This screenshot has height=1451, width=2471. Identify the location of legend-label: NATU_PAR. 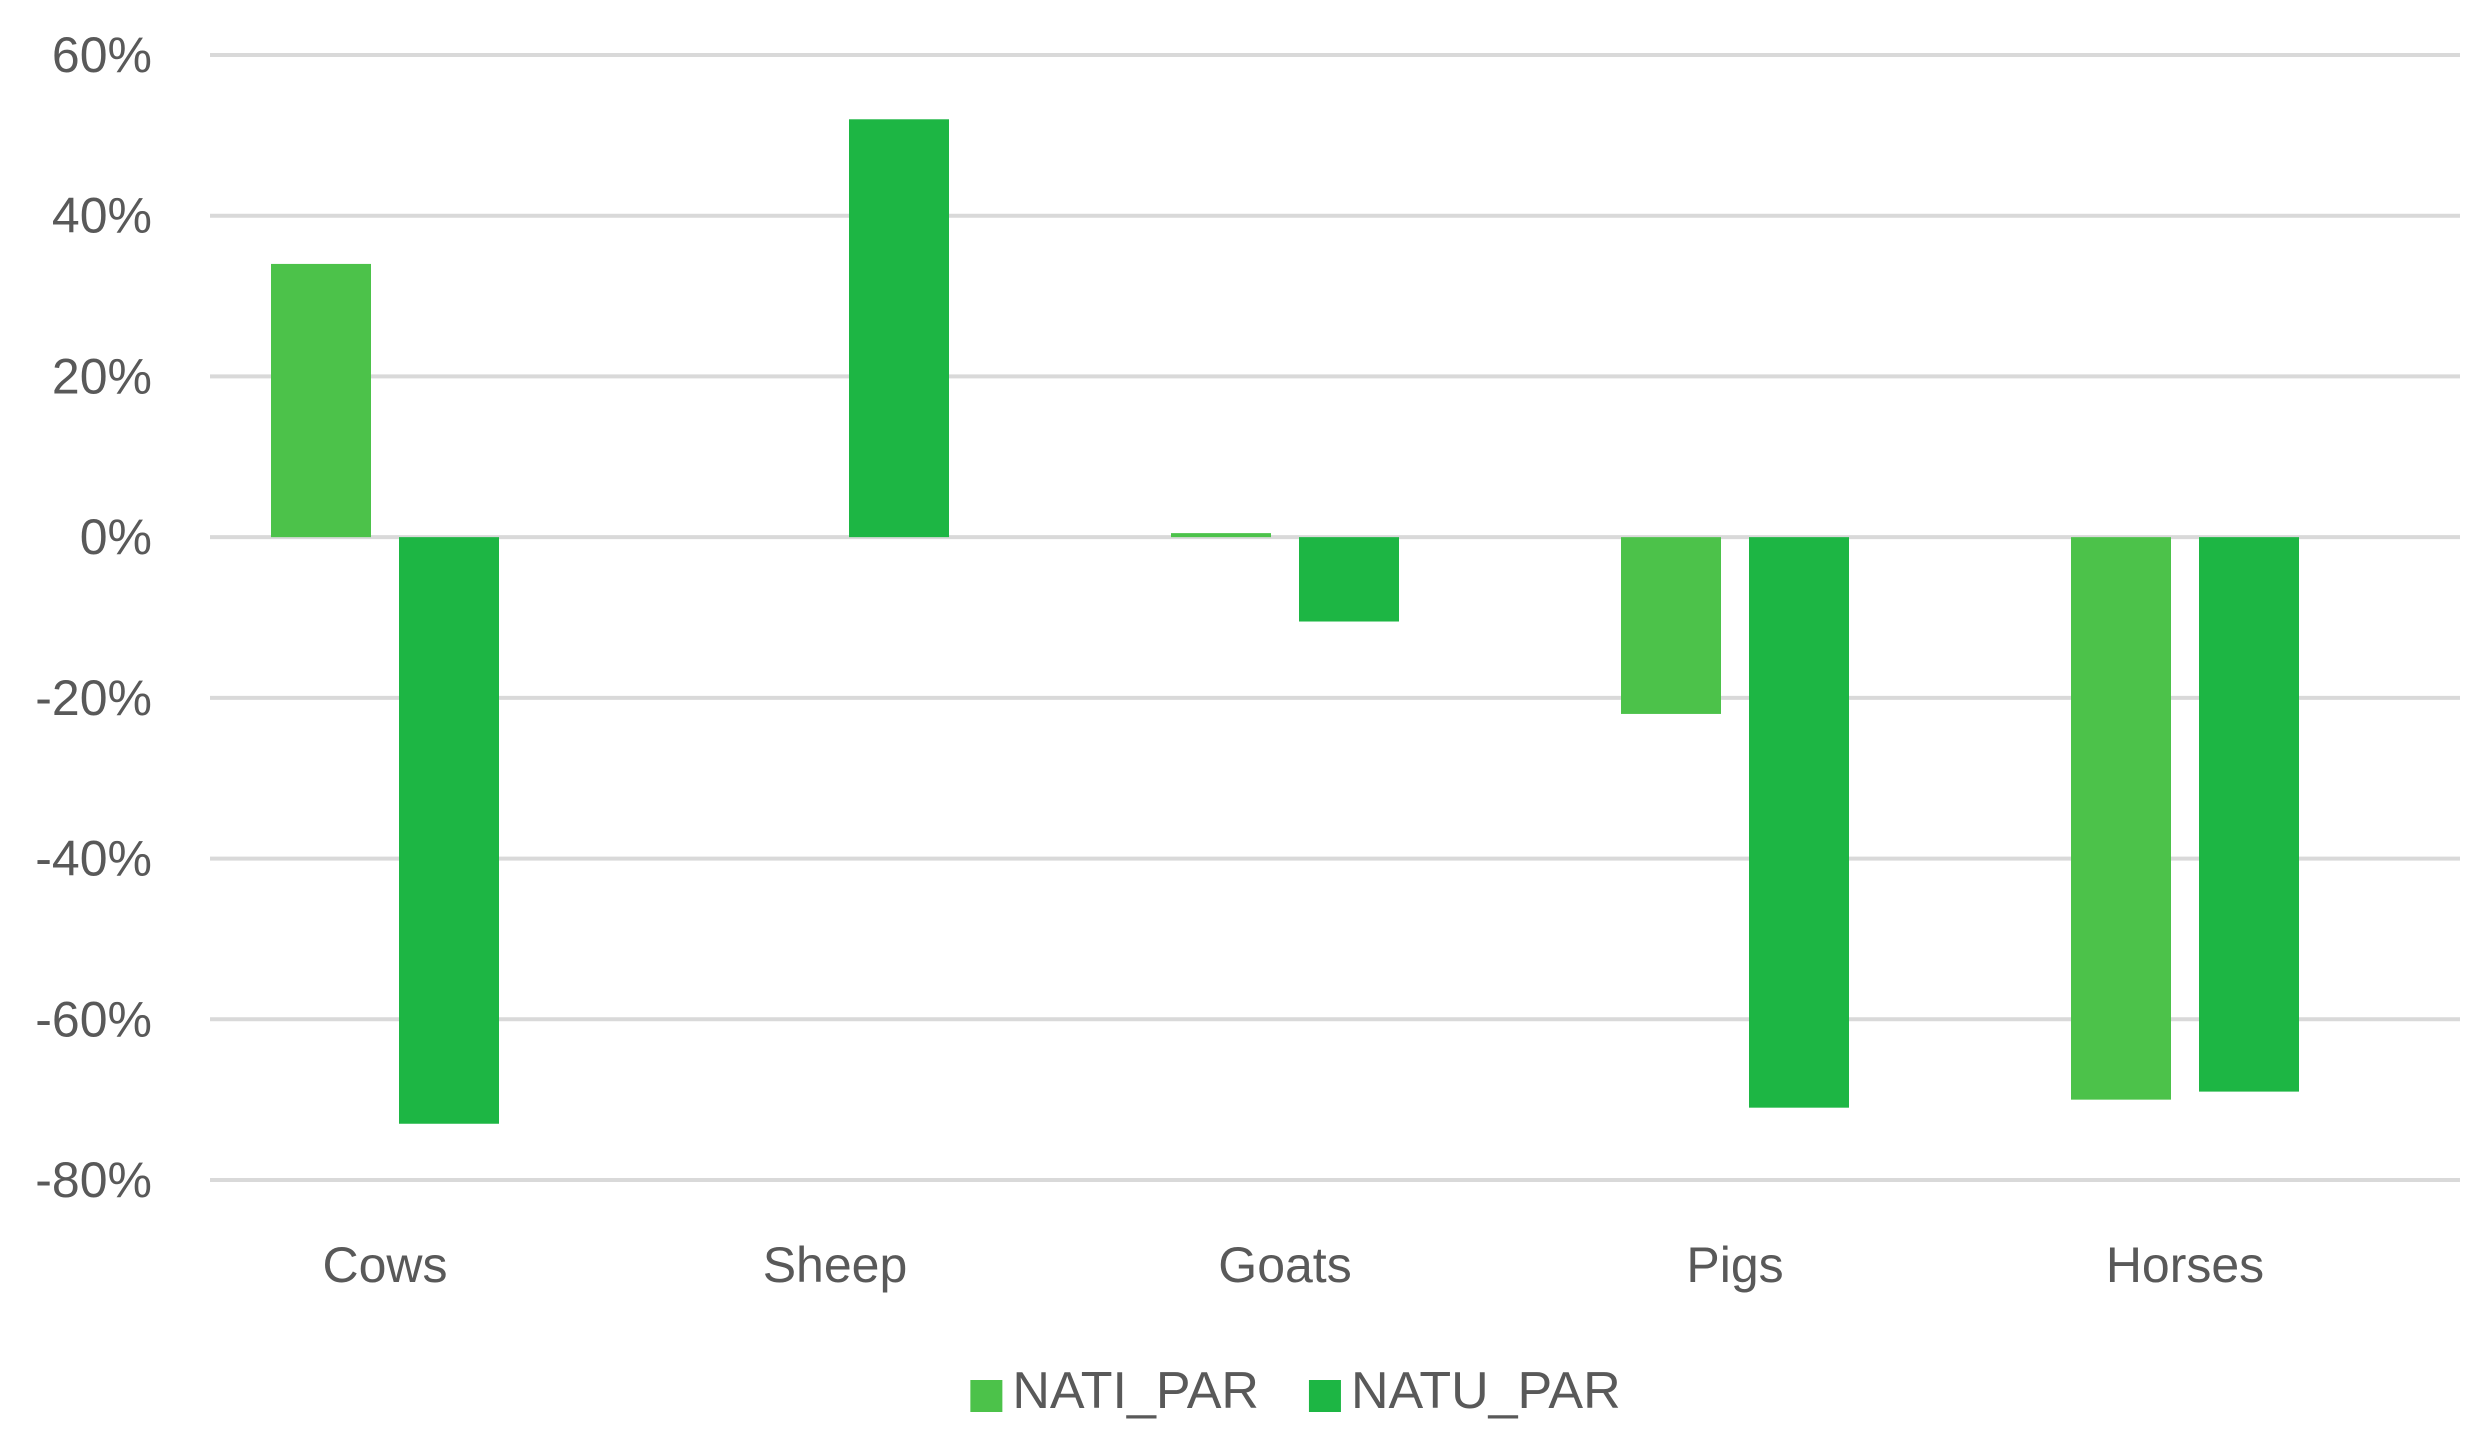
(1486, 1391).